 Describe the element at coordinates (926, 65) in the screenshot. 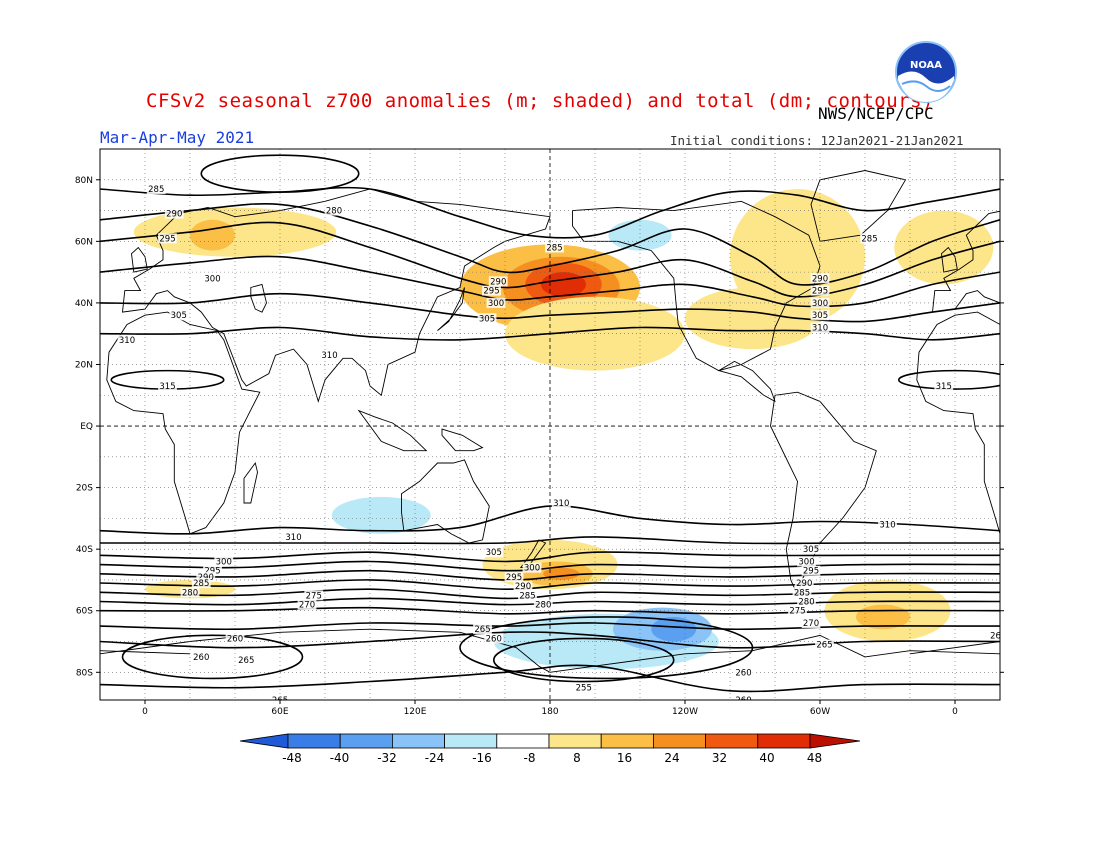

I see `noaa-logo-text: NOAA` at that location.